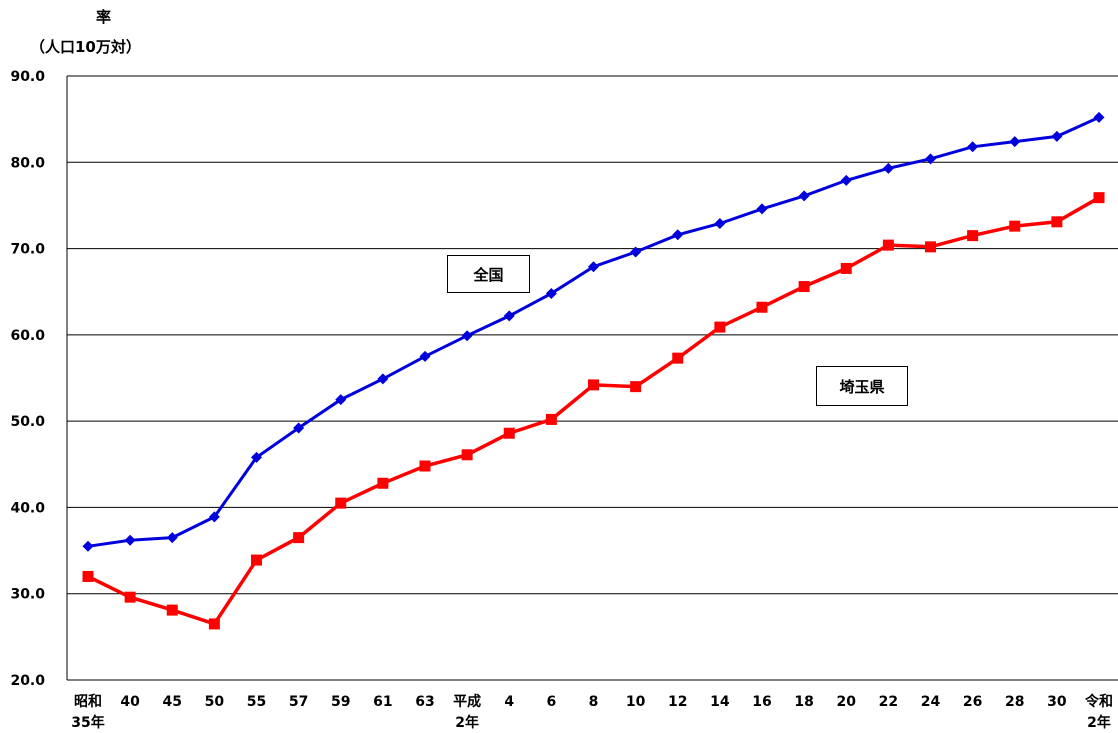  What do you see at coordinates (27, 422) in the screenshot?
I see `y-tick-label: 50.0` at bounding box center [27, 422].